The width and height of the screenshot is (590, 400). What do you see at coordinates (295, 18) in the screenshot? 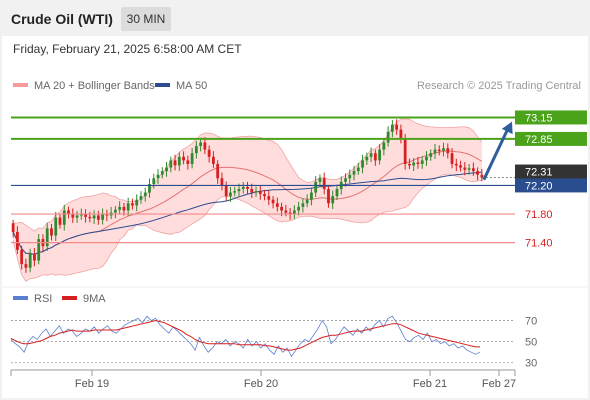
I see `chart-header: Crude Oil (WTI) 30 MIN` at bounding box center [295, 18].